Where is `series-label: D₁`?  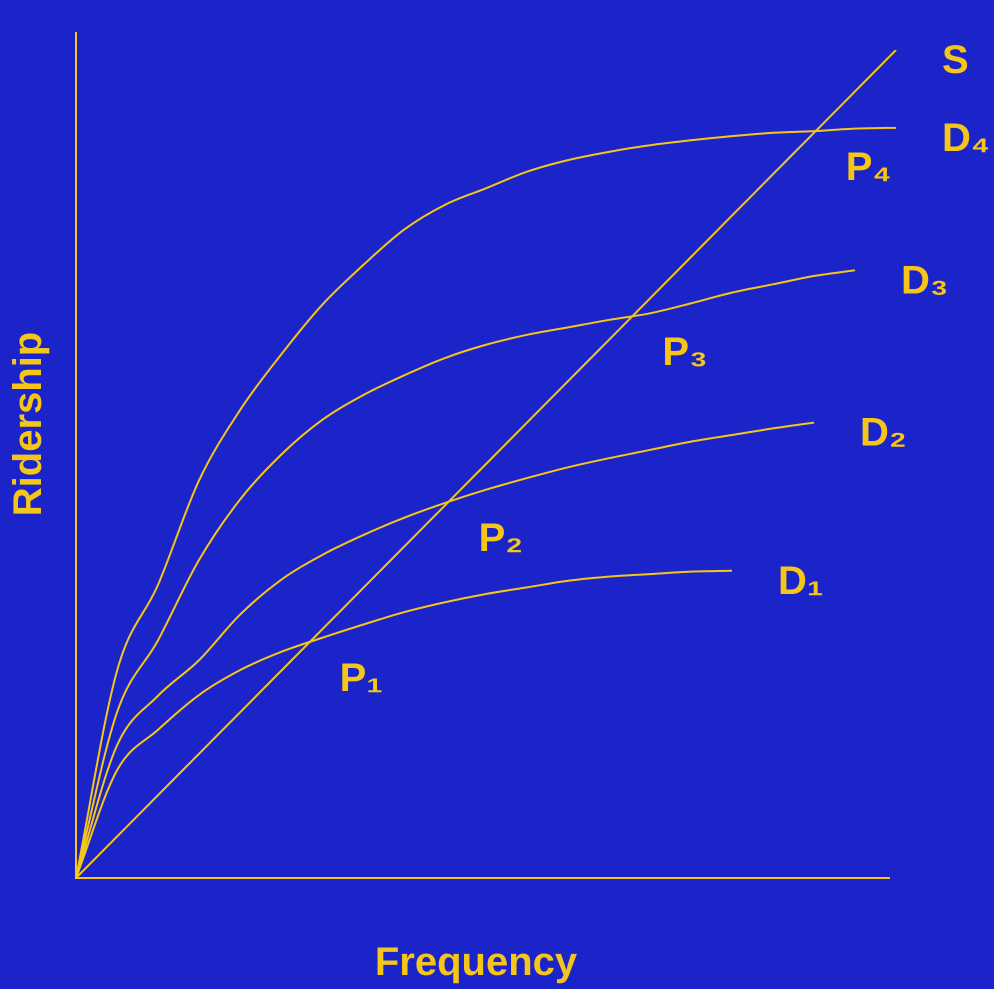 series-label: D₁ is located at coordinates (801, 580).